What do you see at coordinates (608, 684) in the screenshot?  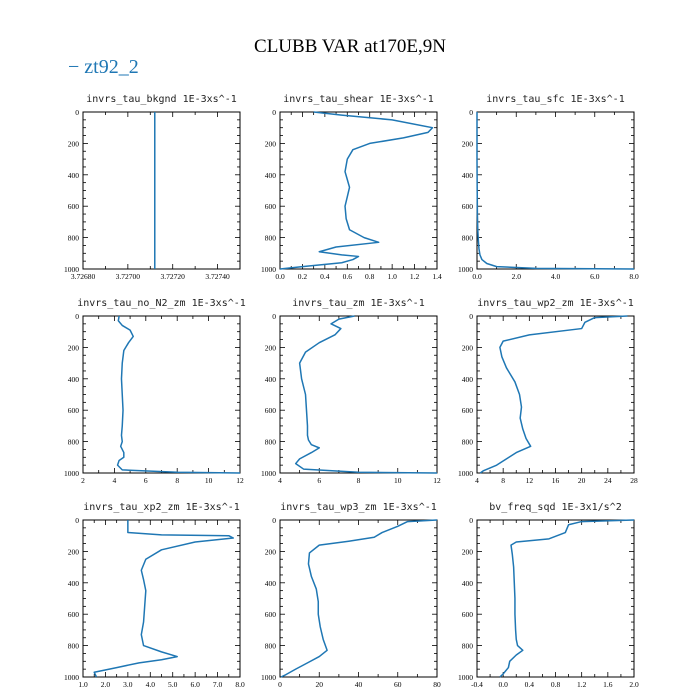 I see `x-tick-label: 1.6` at bounding box center [608, 684].